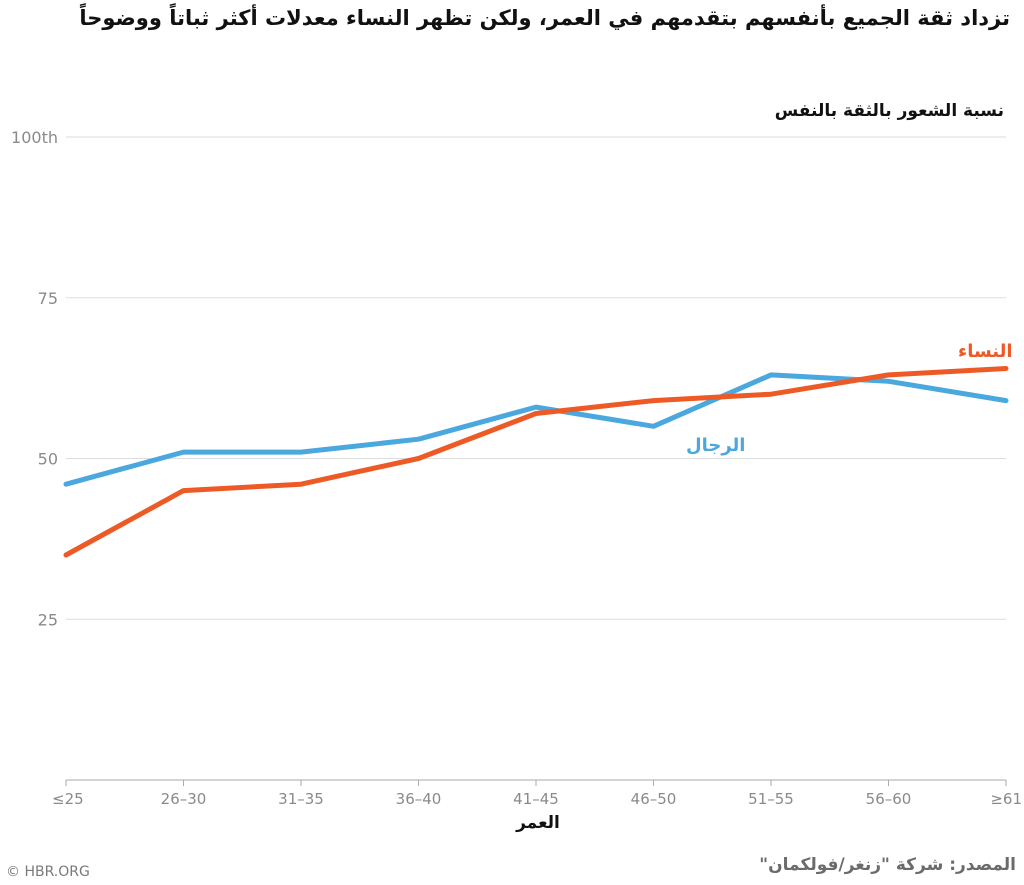 Image resolution: width=1024 pixels, height=885 pixels. I want to click on y-tick-labels: 25 50 75 100th, so click(34, 378).